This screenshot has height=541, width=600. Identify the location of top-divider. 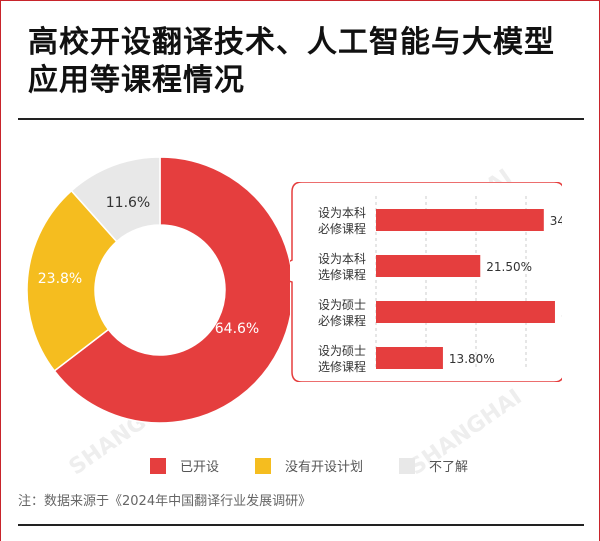
(301, 119).